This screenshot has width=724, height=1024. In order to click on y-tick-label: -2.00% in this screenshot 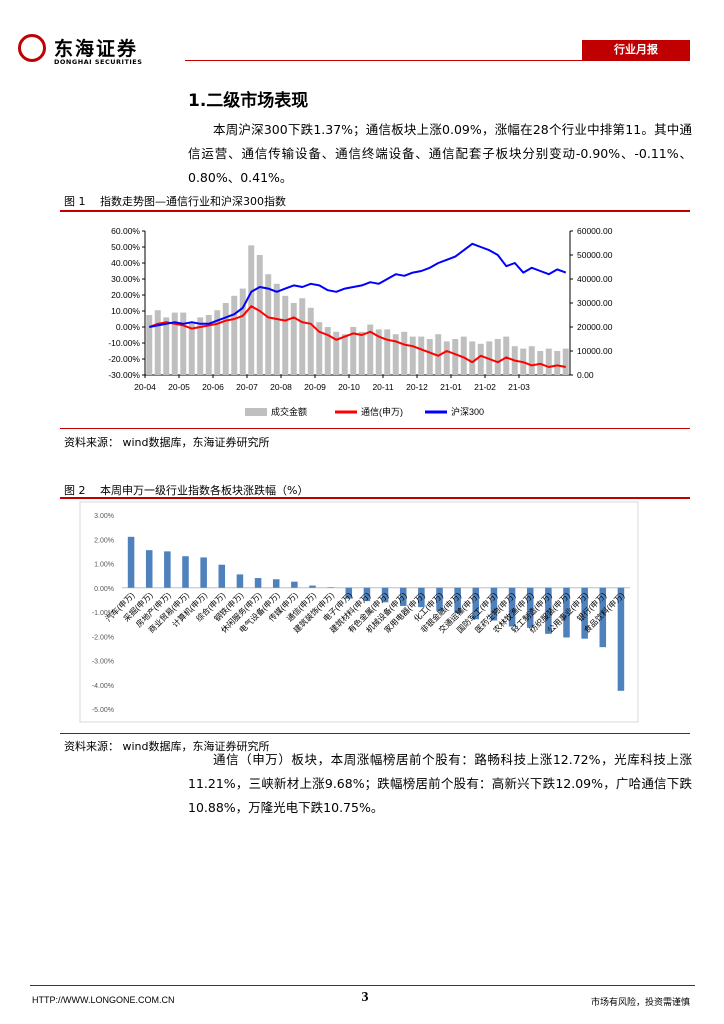, I will do `click(103, 637)`.